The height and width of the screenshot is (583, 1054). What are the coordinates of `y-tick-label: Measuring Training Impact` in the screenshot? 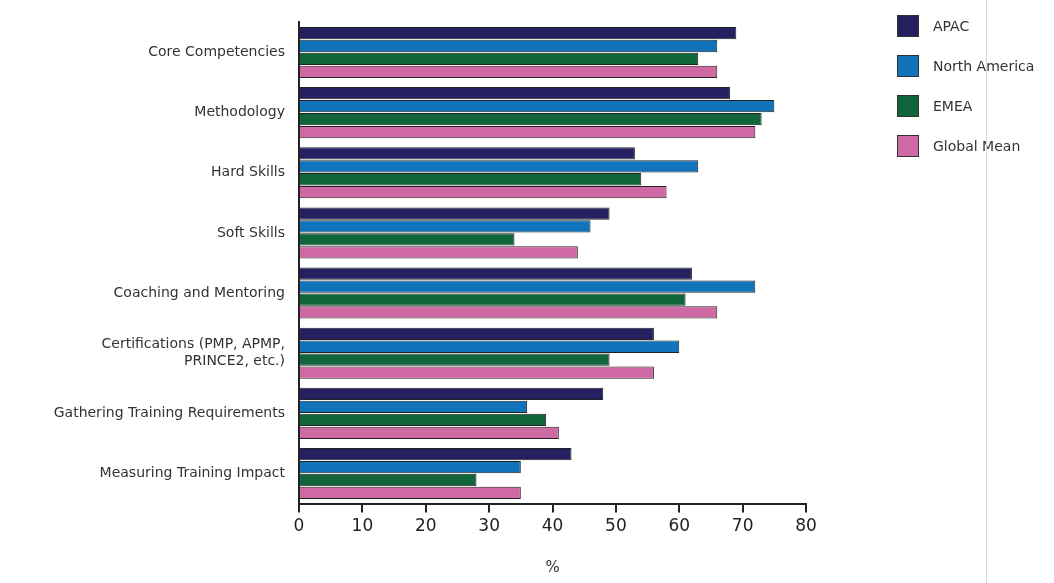 It's located at (192, 472).